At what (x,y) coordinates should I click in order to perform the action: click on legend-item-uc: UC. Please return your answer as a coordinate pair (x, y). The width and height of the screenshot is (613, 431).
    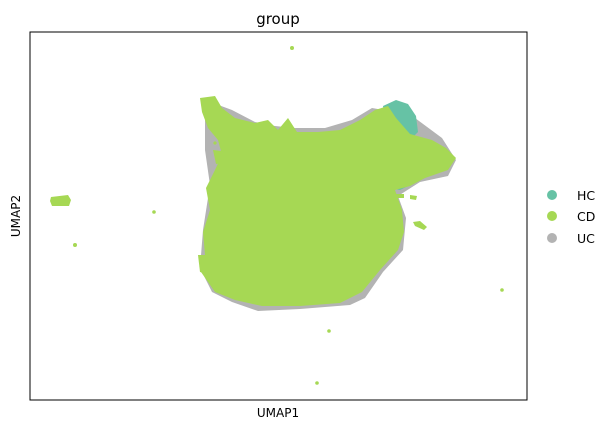
    Looking at the image, I should click on (571, 238).